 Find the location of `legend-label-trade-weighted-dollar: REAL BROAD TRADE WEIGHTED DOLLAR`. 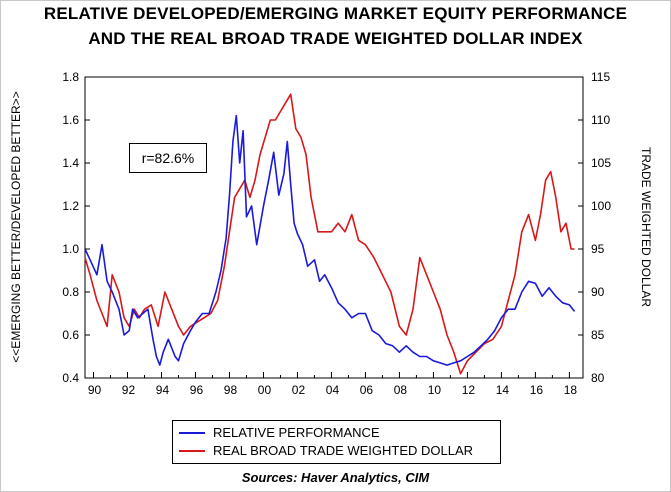

legend-label-trade-weighted-dollar: REAL BROAD TRADE WEIGHTED DOLLAR is located at coordinates (343, 450).